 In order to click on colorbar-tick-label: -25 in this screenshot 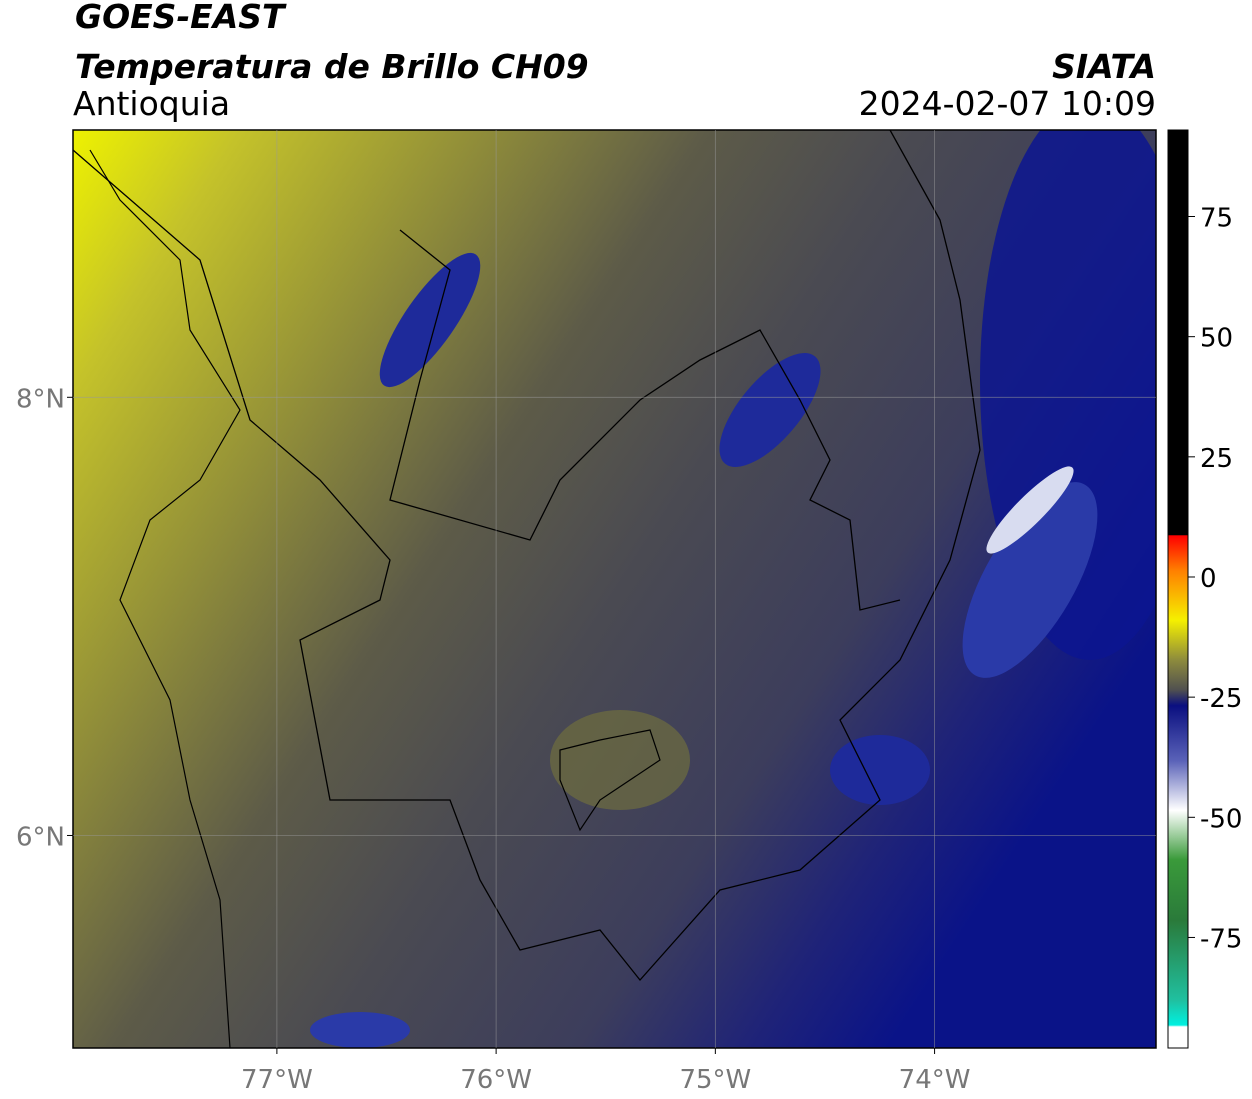, I will do `click(1221, 699)`.